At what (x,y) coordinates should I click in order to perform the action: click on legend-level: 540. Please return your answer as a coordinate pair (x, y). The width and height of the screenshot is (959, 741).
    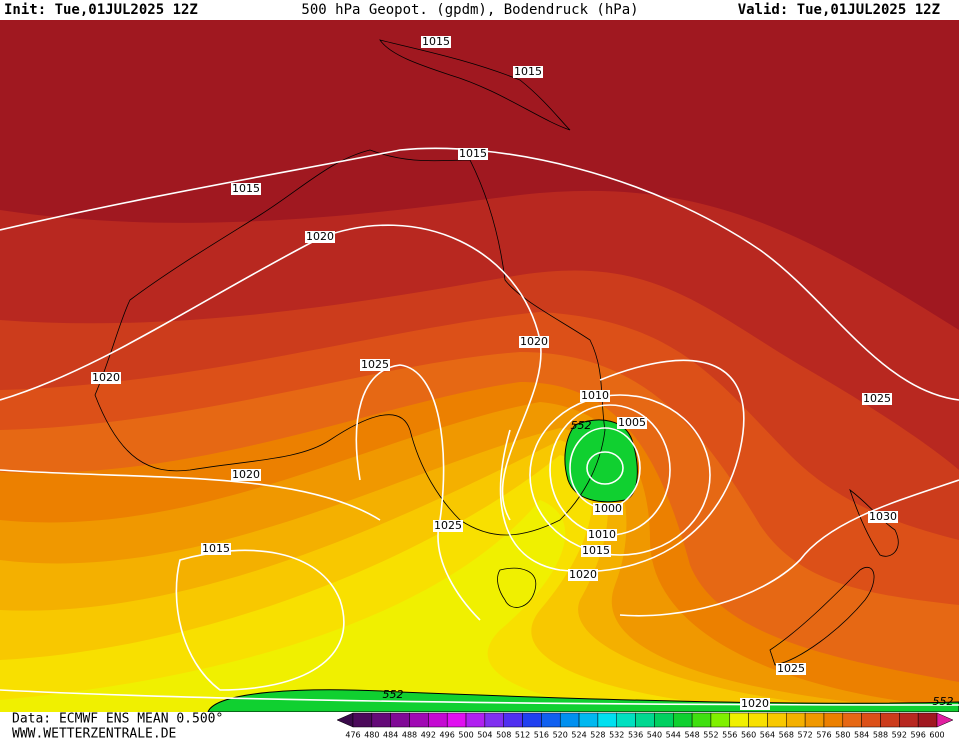
    Looking at the image, I should click on (654, 735).